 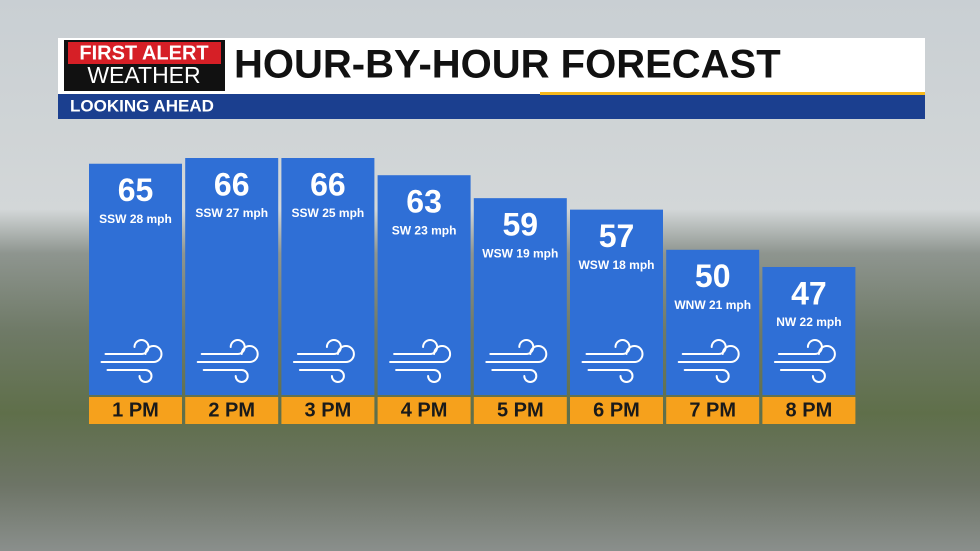 What do you see at coordinates (712, 305) in the screenshot?
I see `wind-label: WNW 21 mph` at bounding box center [712, 305].